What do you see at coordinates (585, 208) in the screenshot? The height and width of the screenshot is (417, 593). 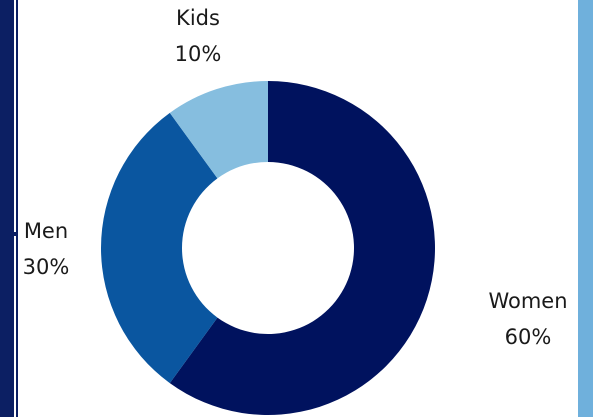 I see `right-border-bar` at bounding box center [585, 208].